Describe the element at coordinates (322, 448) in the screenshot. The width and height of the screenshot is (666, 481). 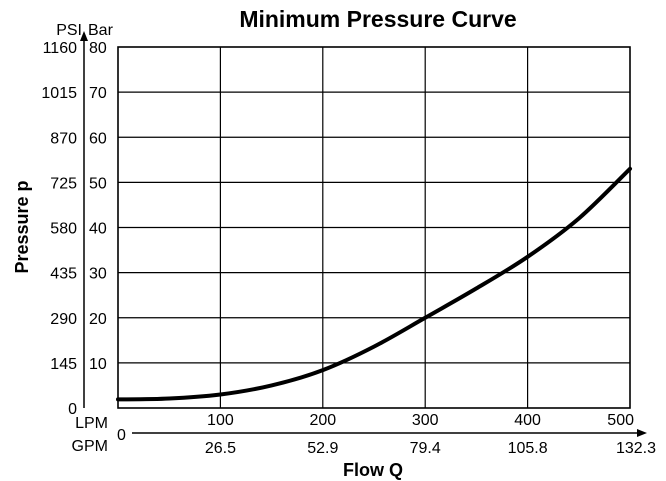
I see `x-tick-label-gpm: 52.9` at that location.